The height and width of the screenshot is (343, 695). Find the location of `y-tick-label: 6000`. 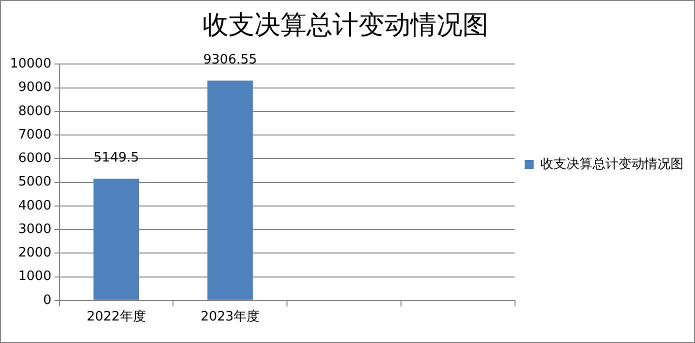

y-tick-label: 6000 is located at coordinates (35, 158).